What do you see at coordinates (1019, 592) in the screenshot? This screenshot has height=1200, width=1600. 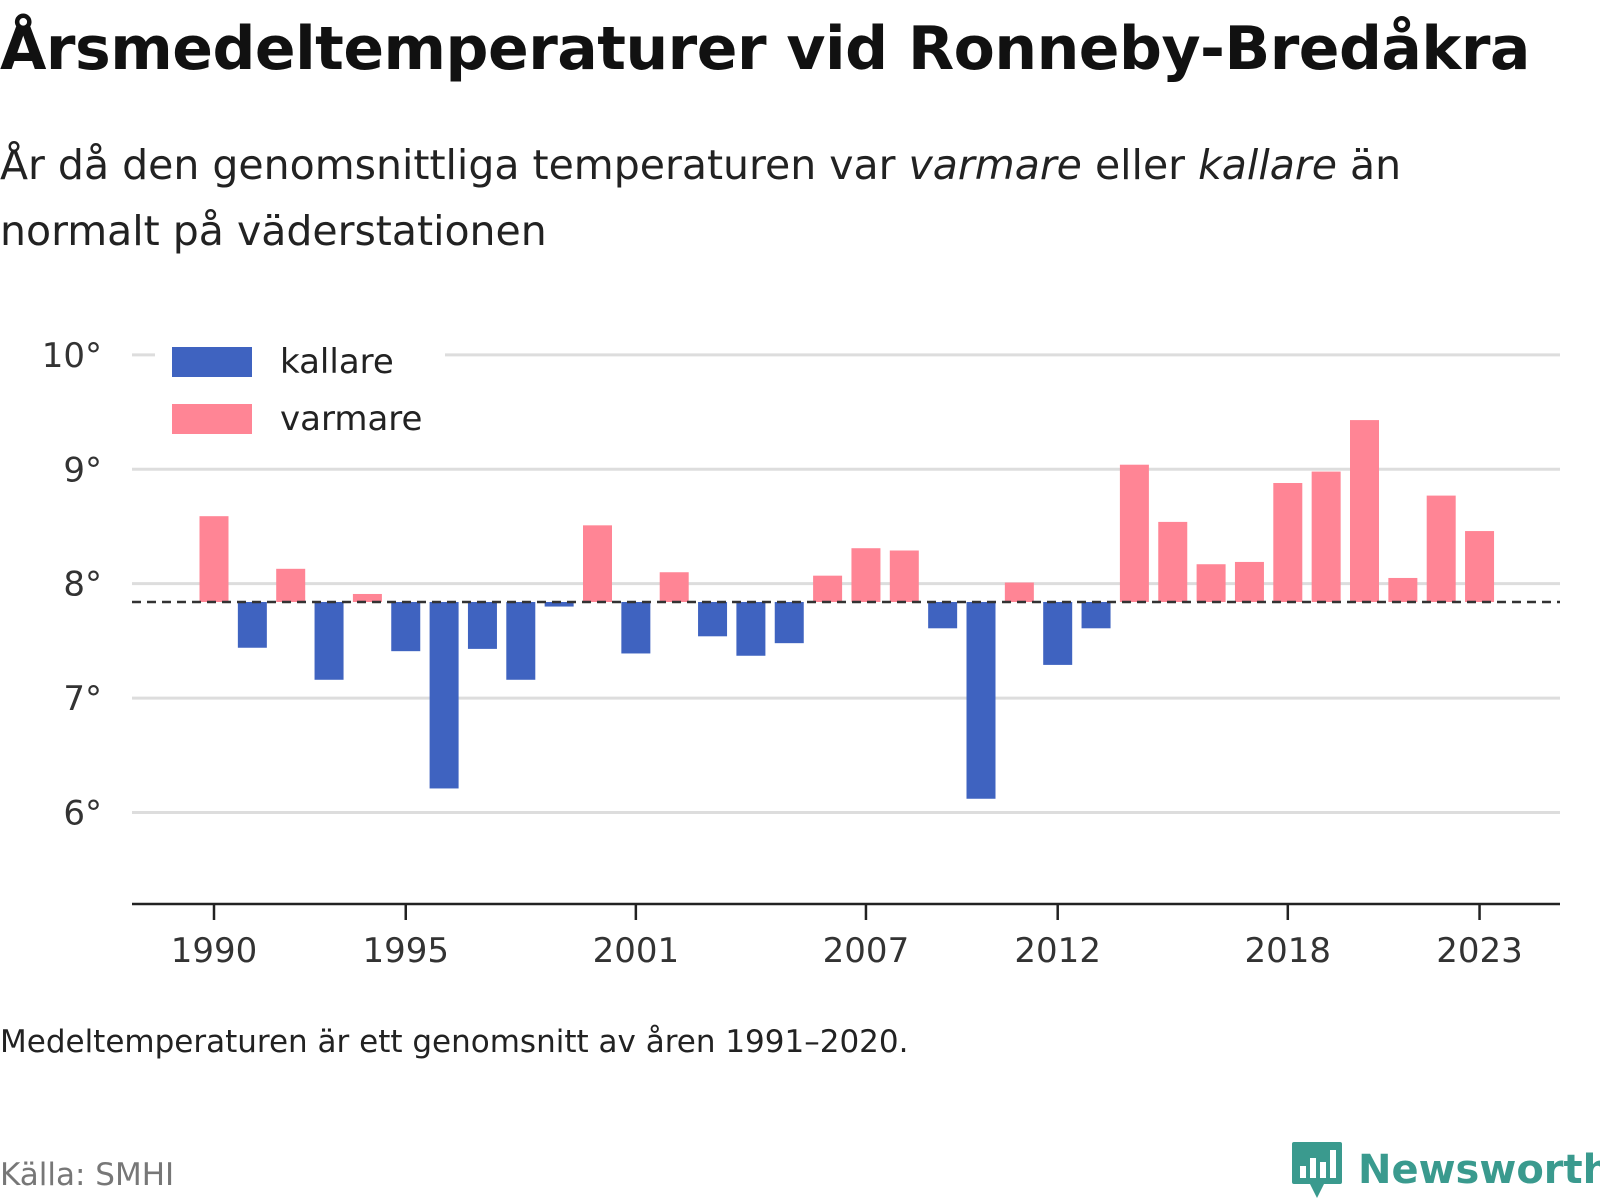 I see `bar-2011` at bounding box center [1019, 592].